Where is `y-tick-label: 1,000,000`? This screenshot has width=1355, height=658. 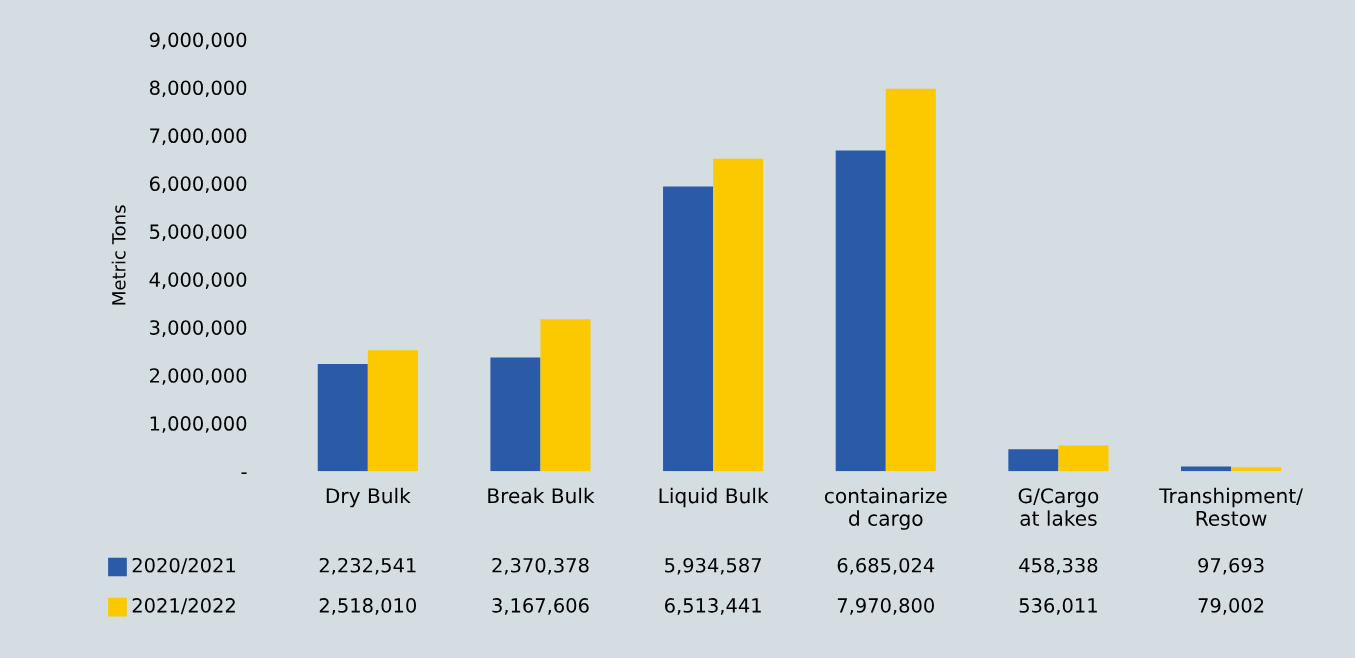 y-tick-label: 1,000,000 is located at coordinates (198, 424).